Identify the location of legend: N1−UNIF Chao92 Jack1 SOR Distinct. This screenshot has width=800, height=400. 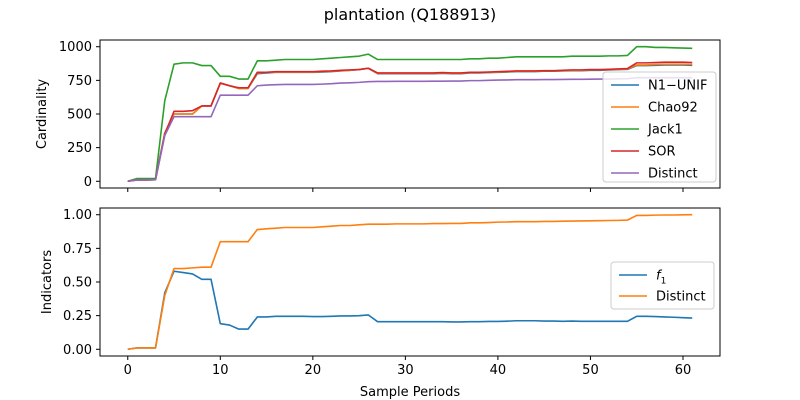
(659, 127).